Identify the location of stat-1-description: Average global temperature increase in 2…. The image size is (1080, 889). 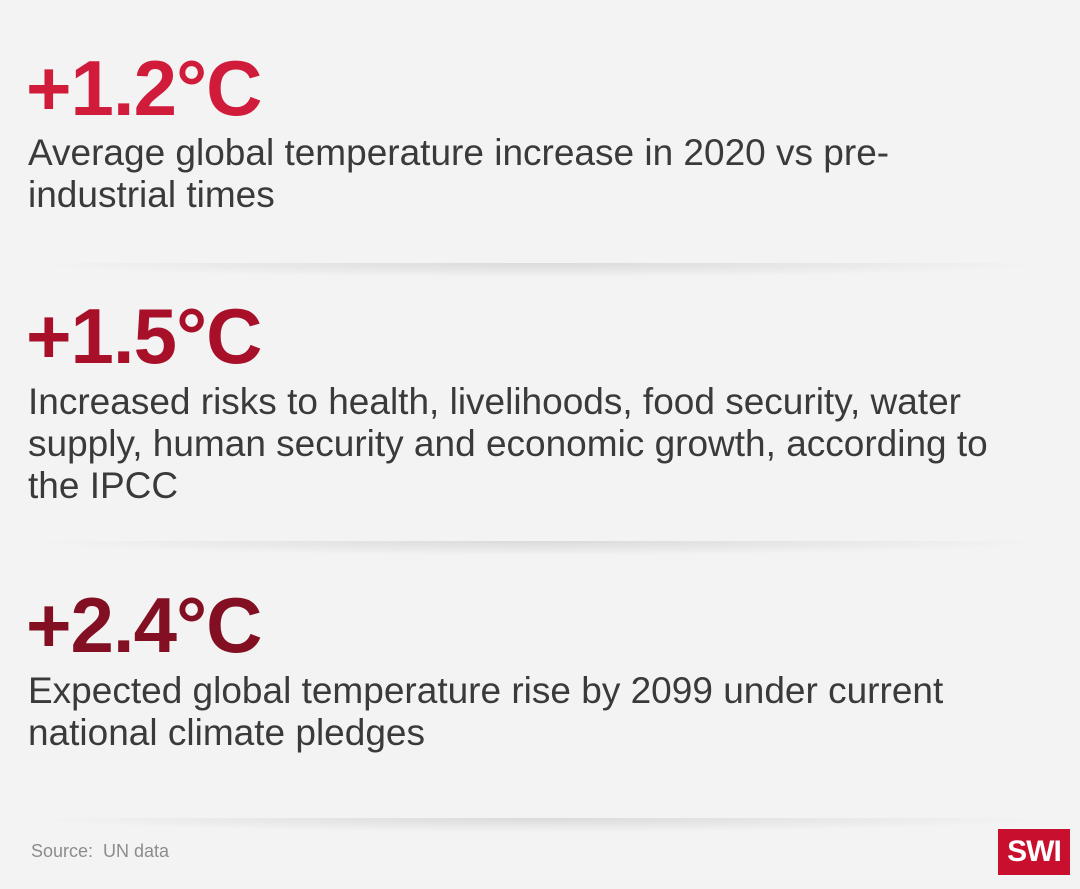
(459, 173).